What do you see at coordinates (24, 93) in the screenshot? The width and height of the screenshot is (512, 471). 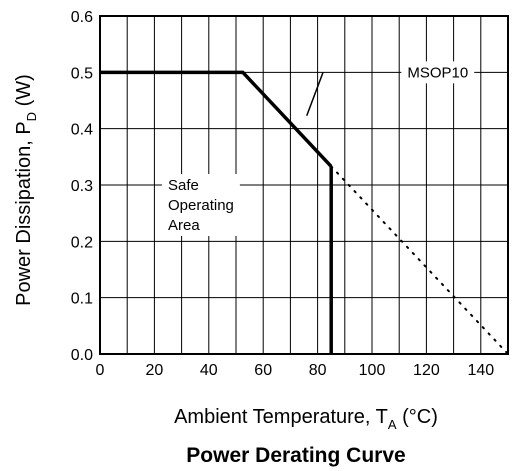 I see `y-axis-unit: (W)` at bounding box center [24, 93].